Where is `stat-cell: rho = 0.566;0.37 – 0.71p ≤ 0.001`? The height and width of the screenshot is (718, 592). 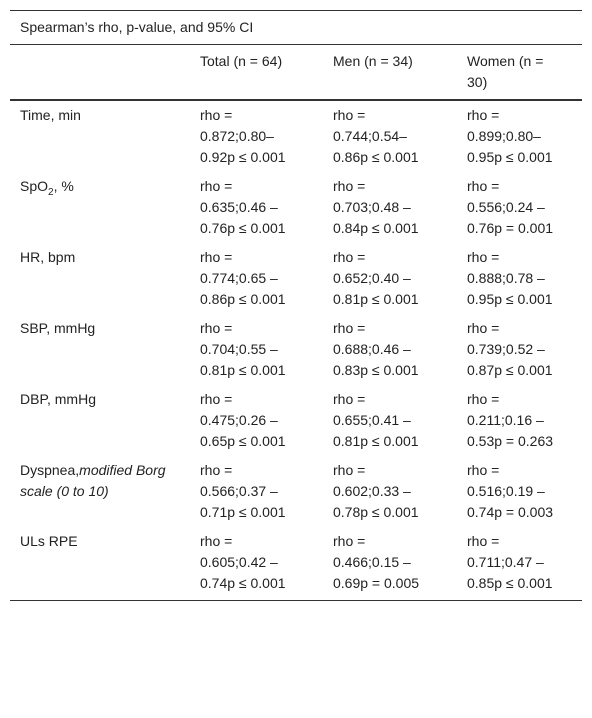
stat-cell: rho = 0.566;0.37 – 0.71p ≤ 0.001 is located at coordinates (243, 491).